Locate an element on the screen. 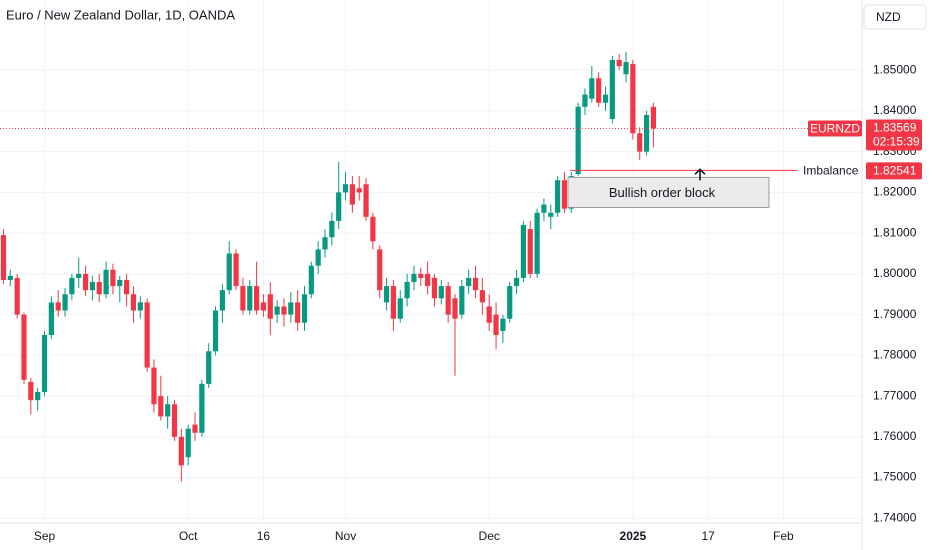  y-tick-label: 1.78000 is located at coordinates (895, 355).